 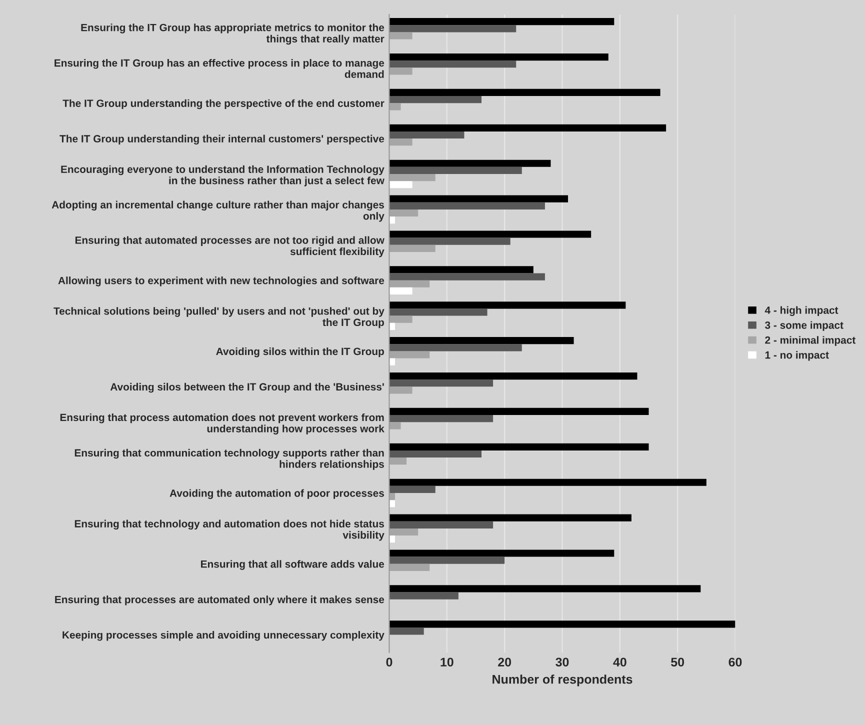 I want to click on y-tick-label: Allowing users to experiment with new technologies and software, so click(x=221, y=281).